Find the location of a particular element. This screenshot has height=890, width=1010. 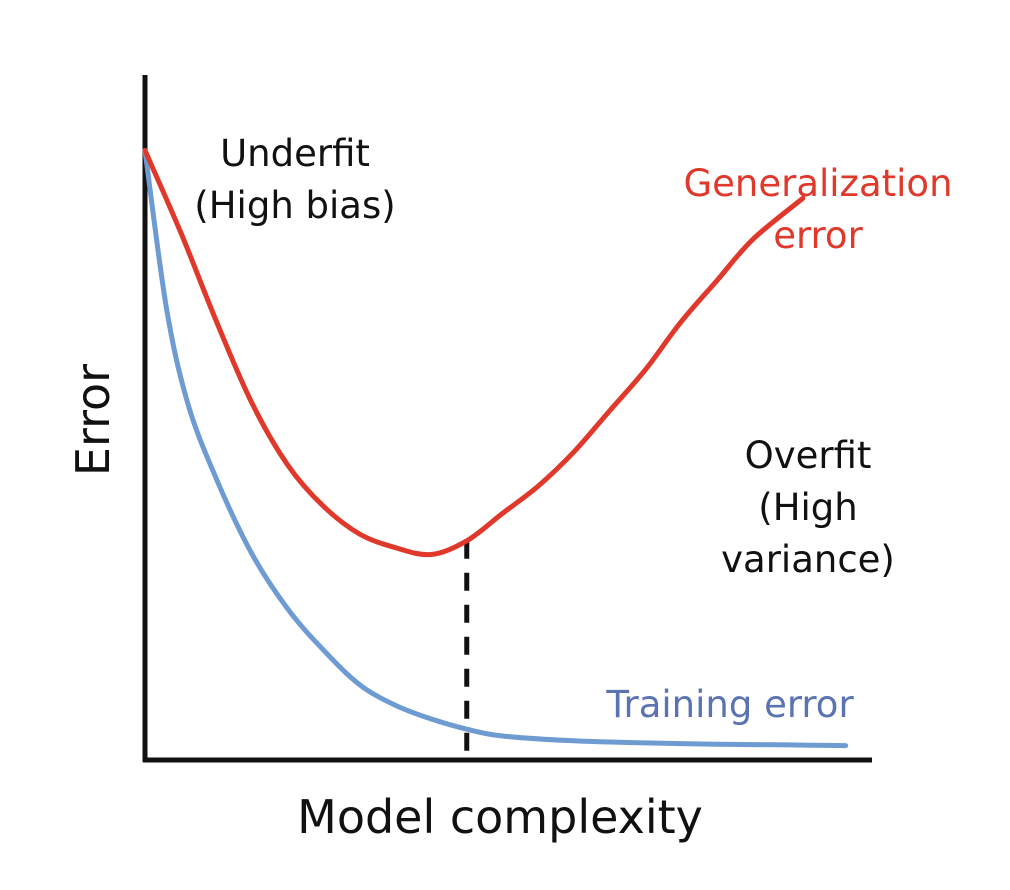

underfit-line-2: (High bias) is located at coordinates (295, 205).